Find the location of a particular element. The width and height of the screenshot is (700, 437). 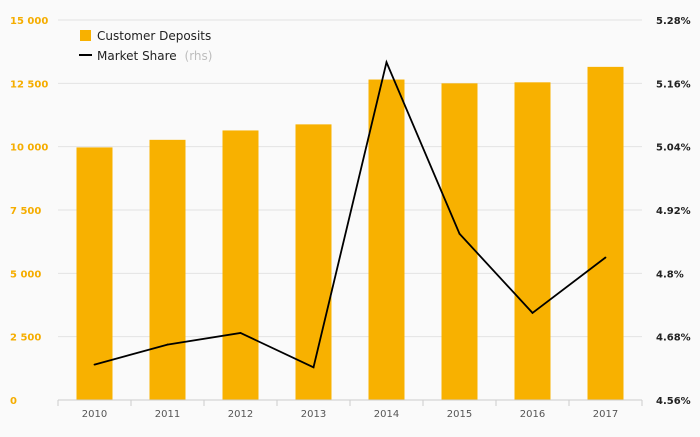

x-tick-label: 2012 is located at coordinates (240, 414).